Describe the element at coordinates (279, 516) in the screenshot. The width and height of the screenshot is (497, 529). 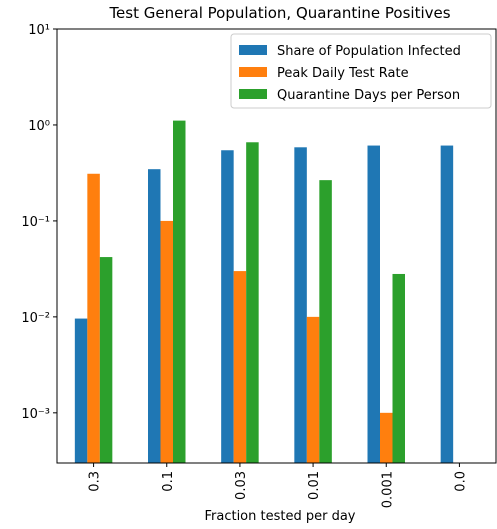
I see `x-axis-label: Fraction tested per day` at that location.